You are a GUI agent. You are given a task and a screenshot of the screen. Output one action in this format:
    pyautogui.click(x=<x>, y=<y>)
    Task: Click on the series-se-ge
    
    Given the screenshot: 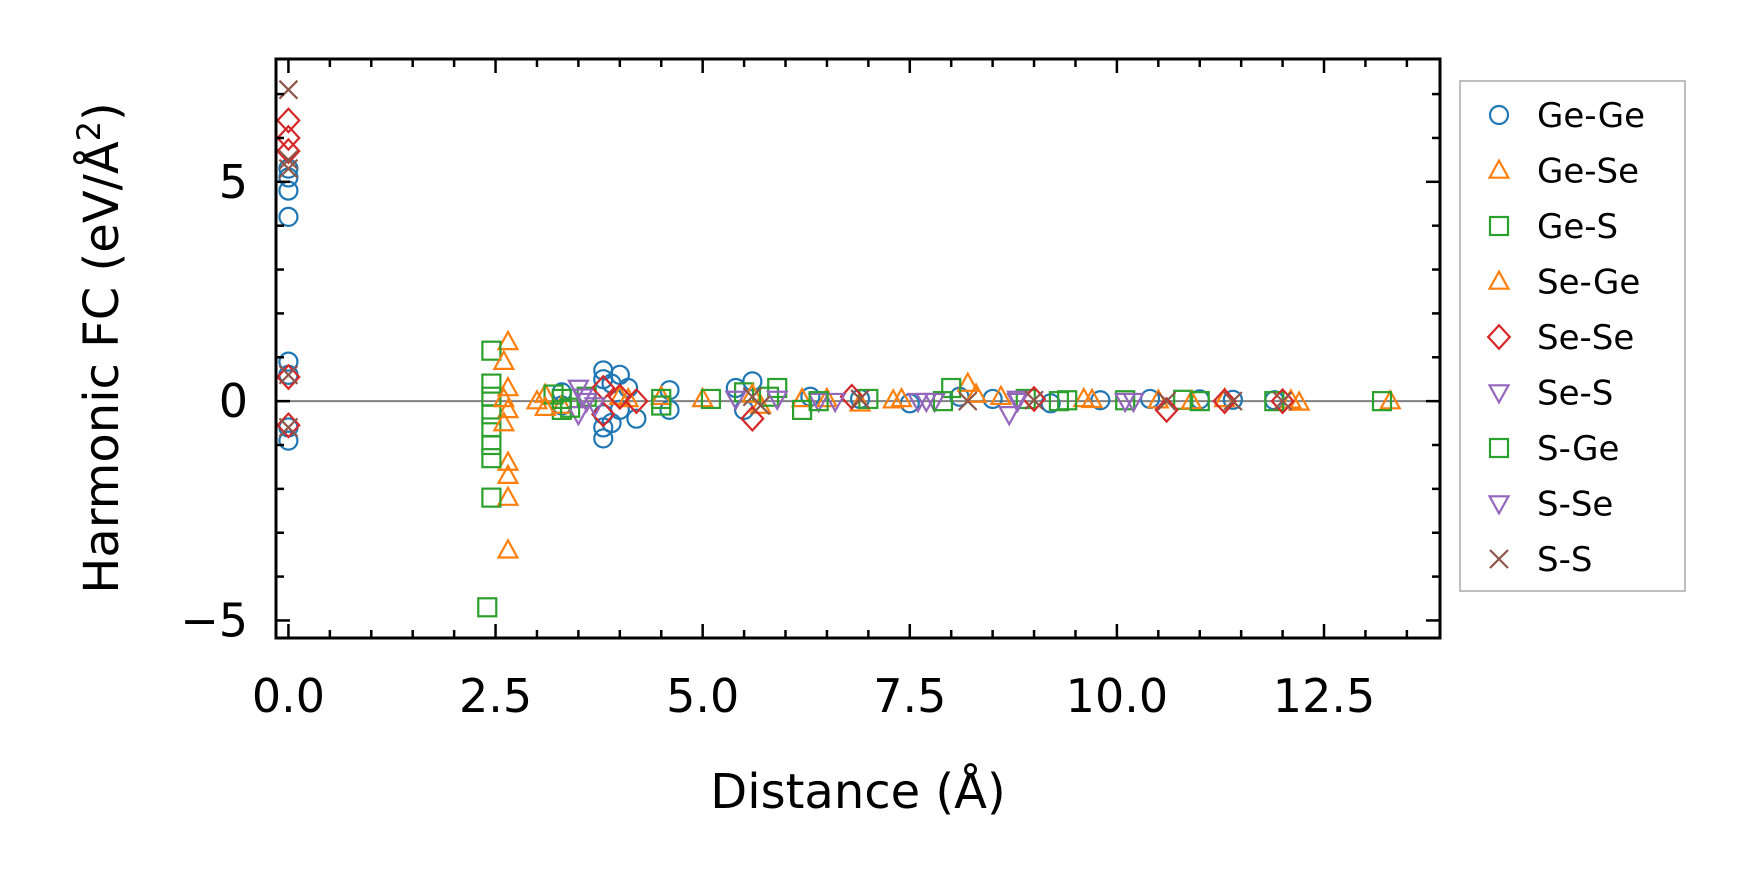 What is the action you would take?
    pyautogui.click(x=901, y=390)
    